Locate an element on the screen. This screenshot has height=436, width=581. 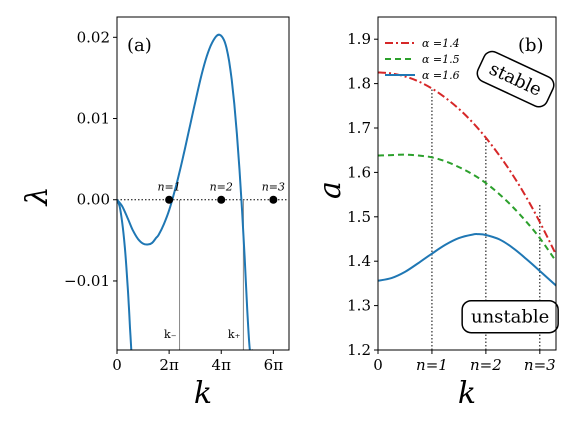
y-tick-label: 1.5 is located at coordinates (359, 217).